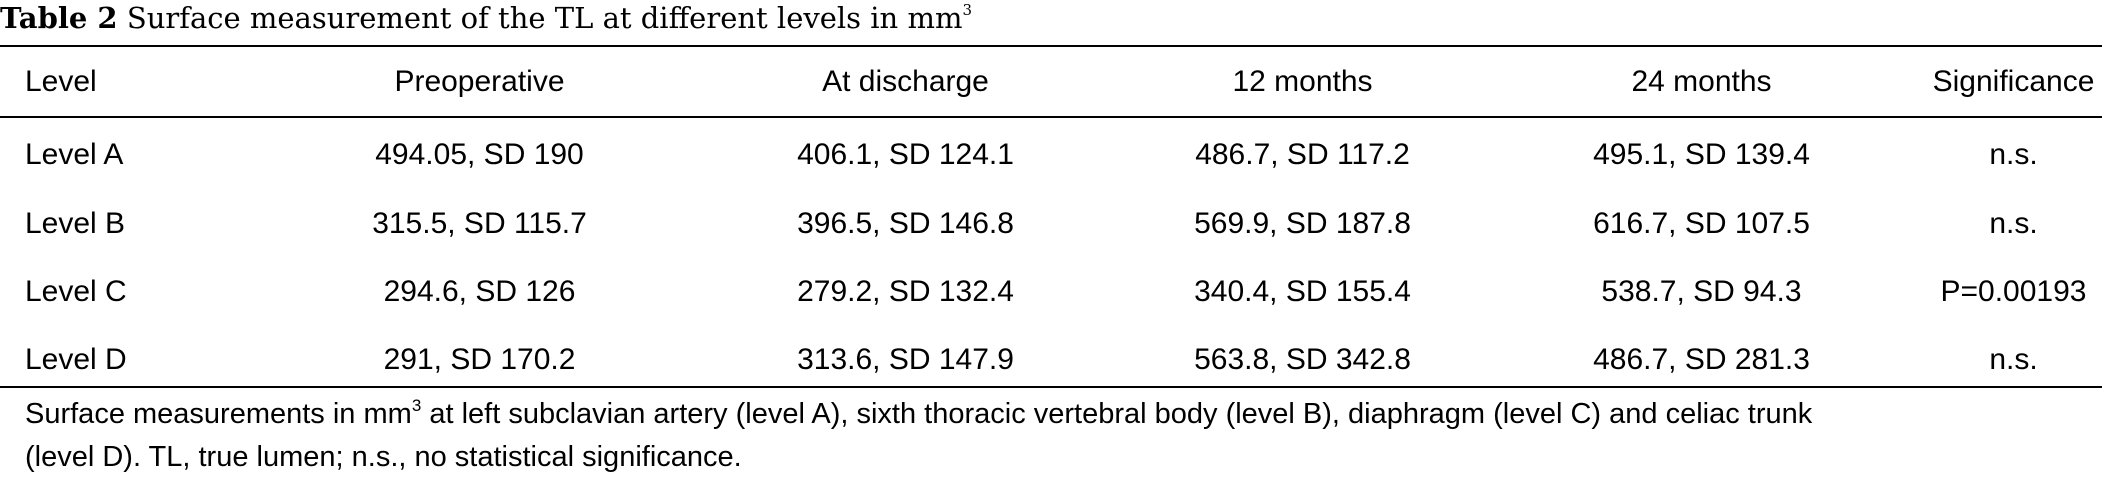 Image resolution: width=2102 pixels, height=484 pixels. I want to click on 24-months-cell: 616.7, SD 107.5, so click(1701, 223).